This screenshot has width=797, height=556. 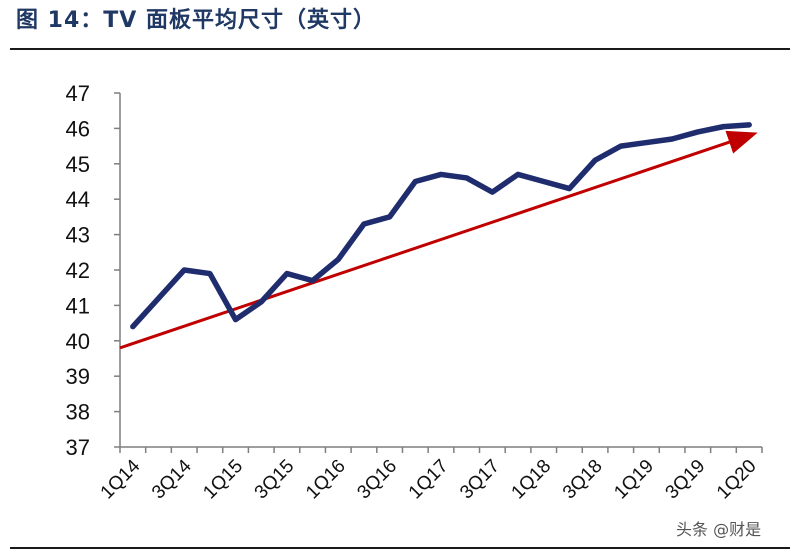 What do you see at coordinates (400, 49) in the screenshot?
I see `title-divider` at bounding box center [400, 49].